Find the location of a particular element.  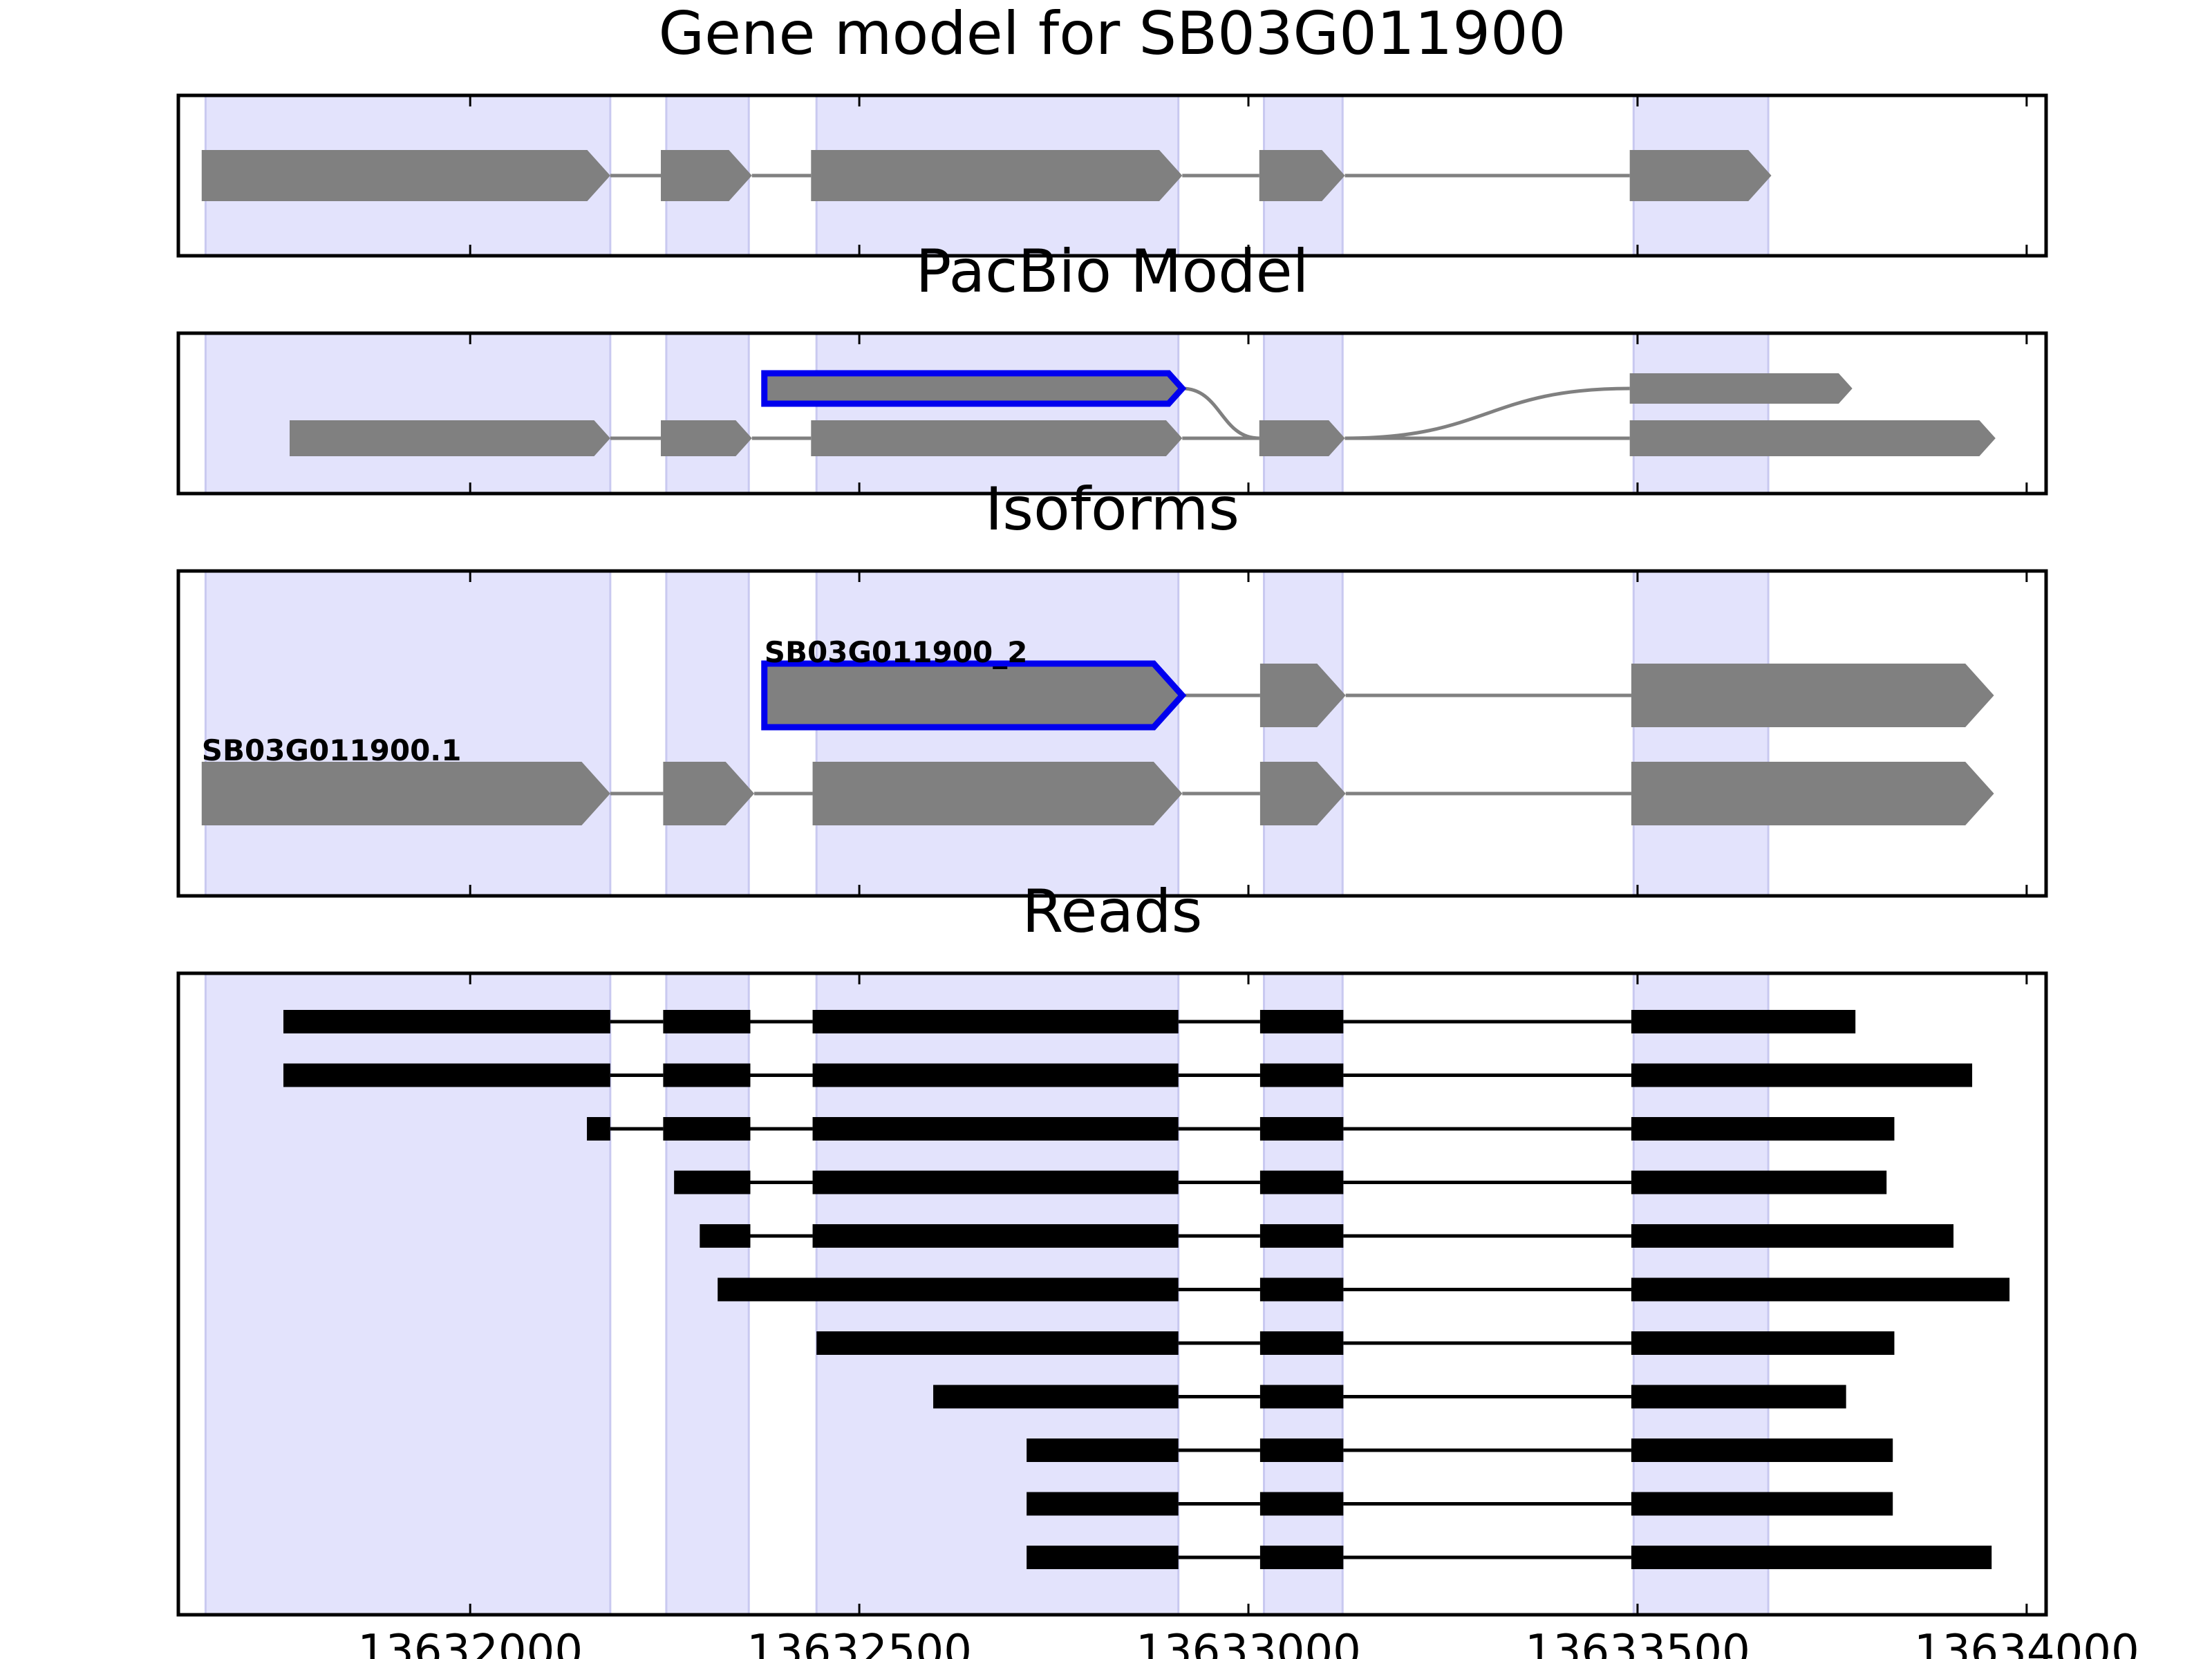

panel-title: Gene model for SB03G011900 is located at coordinates (1112, 34).